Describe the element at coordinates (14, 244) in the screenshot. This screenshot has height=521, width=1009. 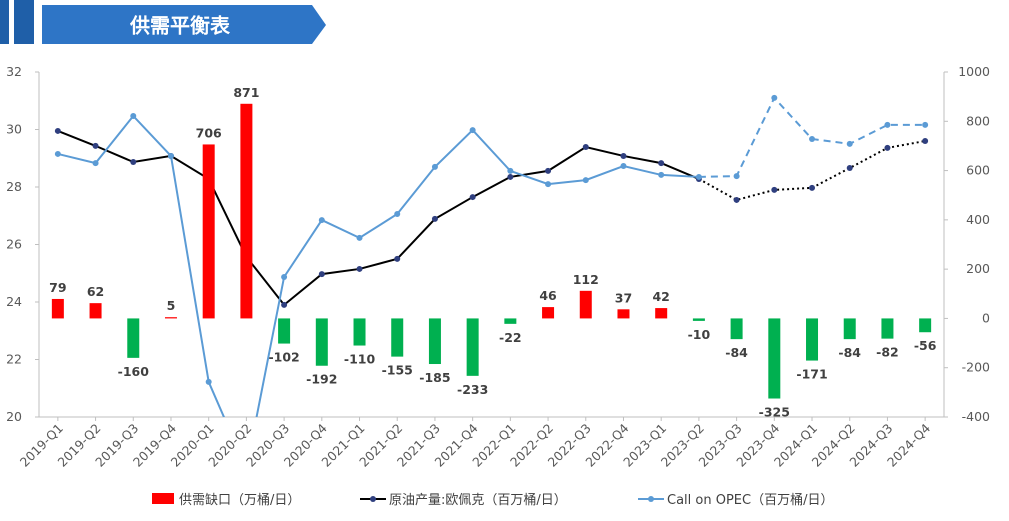
I see `y-tick-label: 26` at that location.